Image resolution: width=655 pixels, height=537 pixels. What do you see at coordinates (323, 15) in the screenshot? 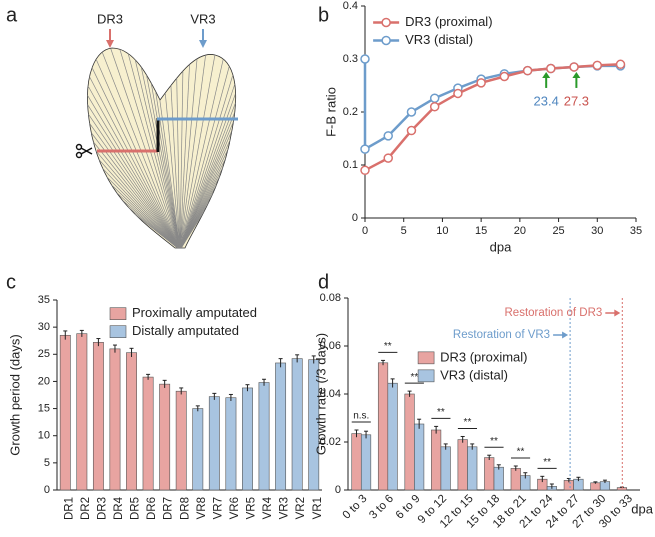
I see `panel-letter: b` at bounding box center [323, 15].